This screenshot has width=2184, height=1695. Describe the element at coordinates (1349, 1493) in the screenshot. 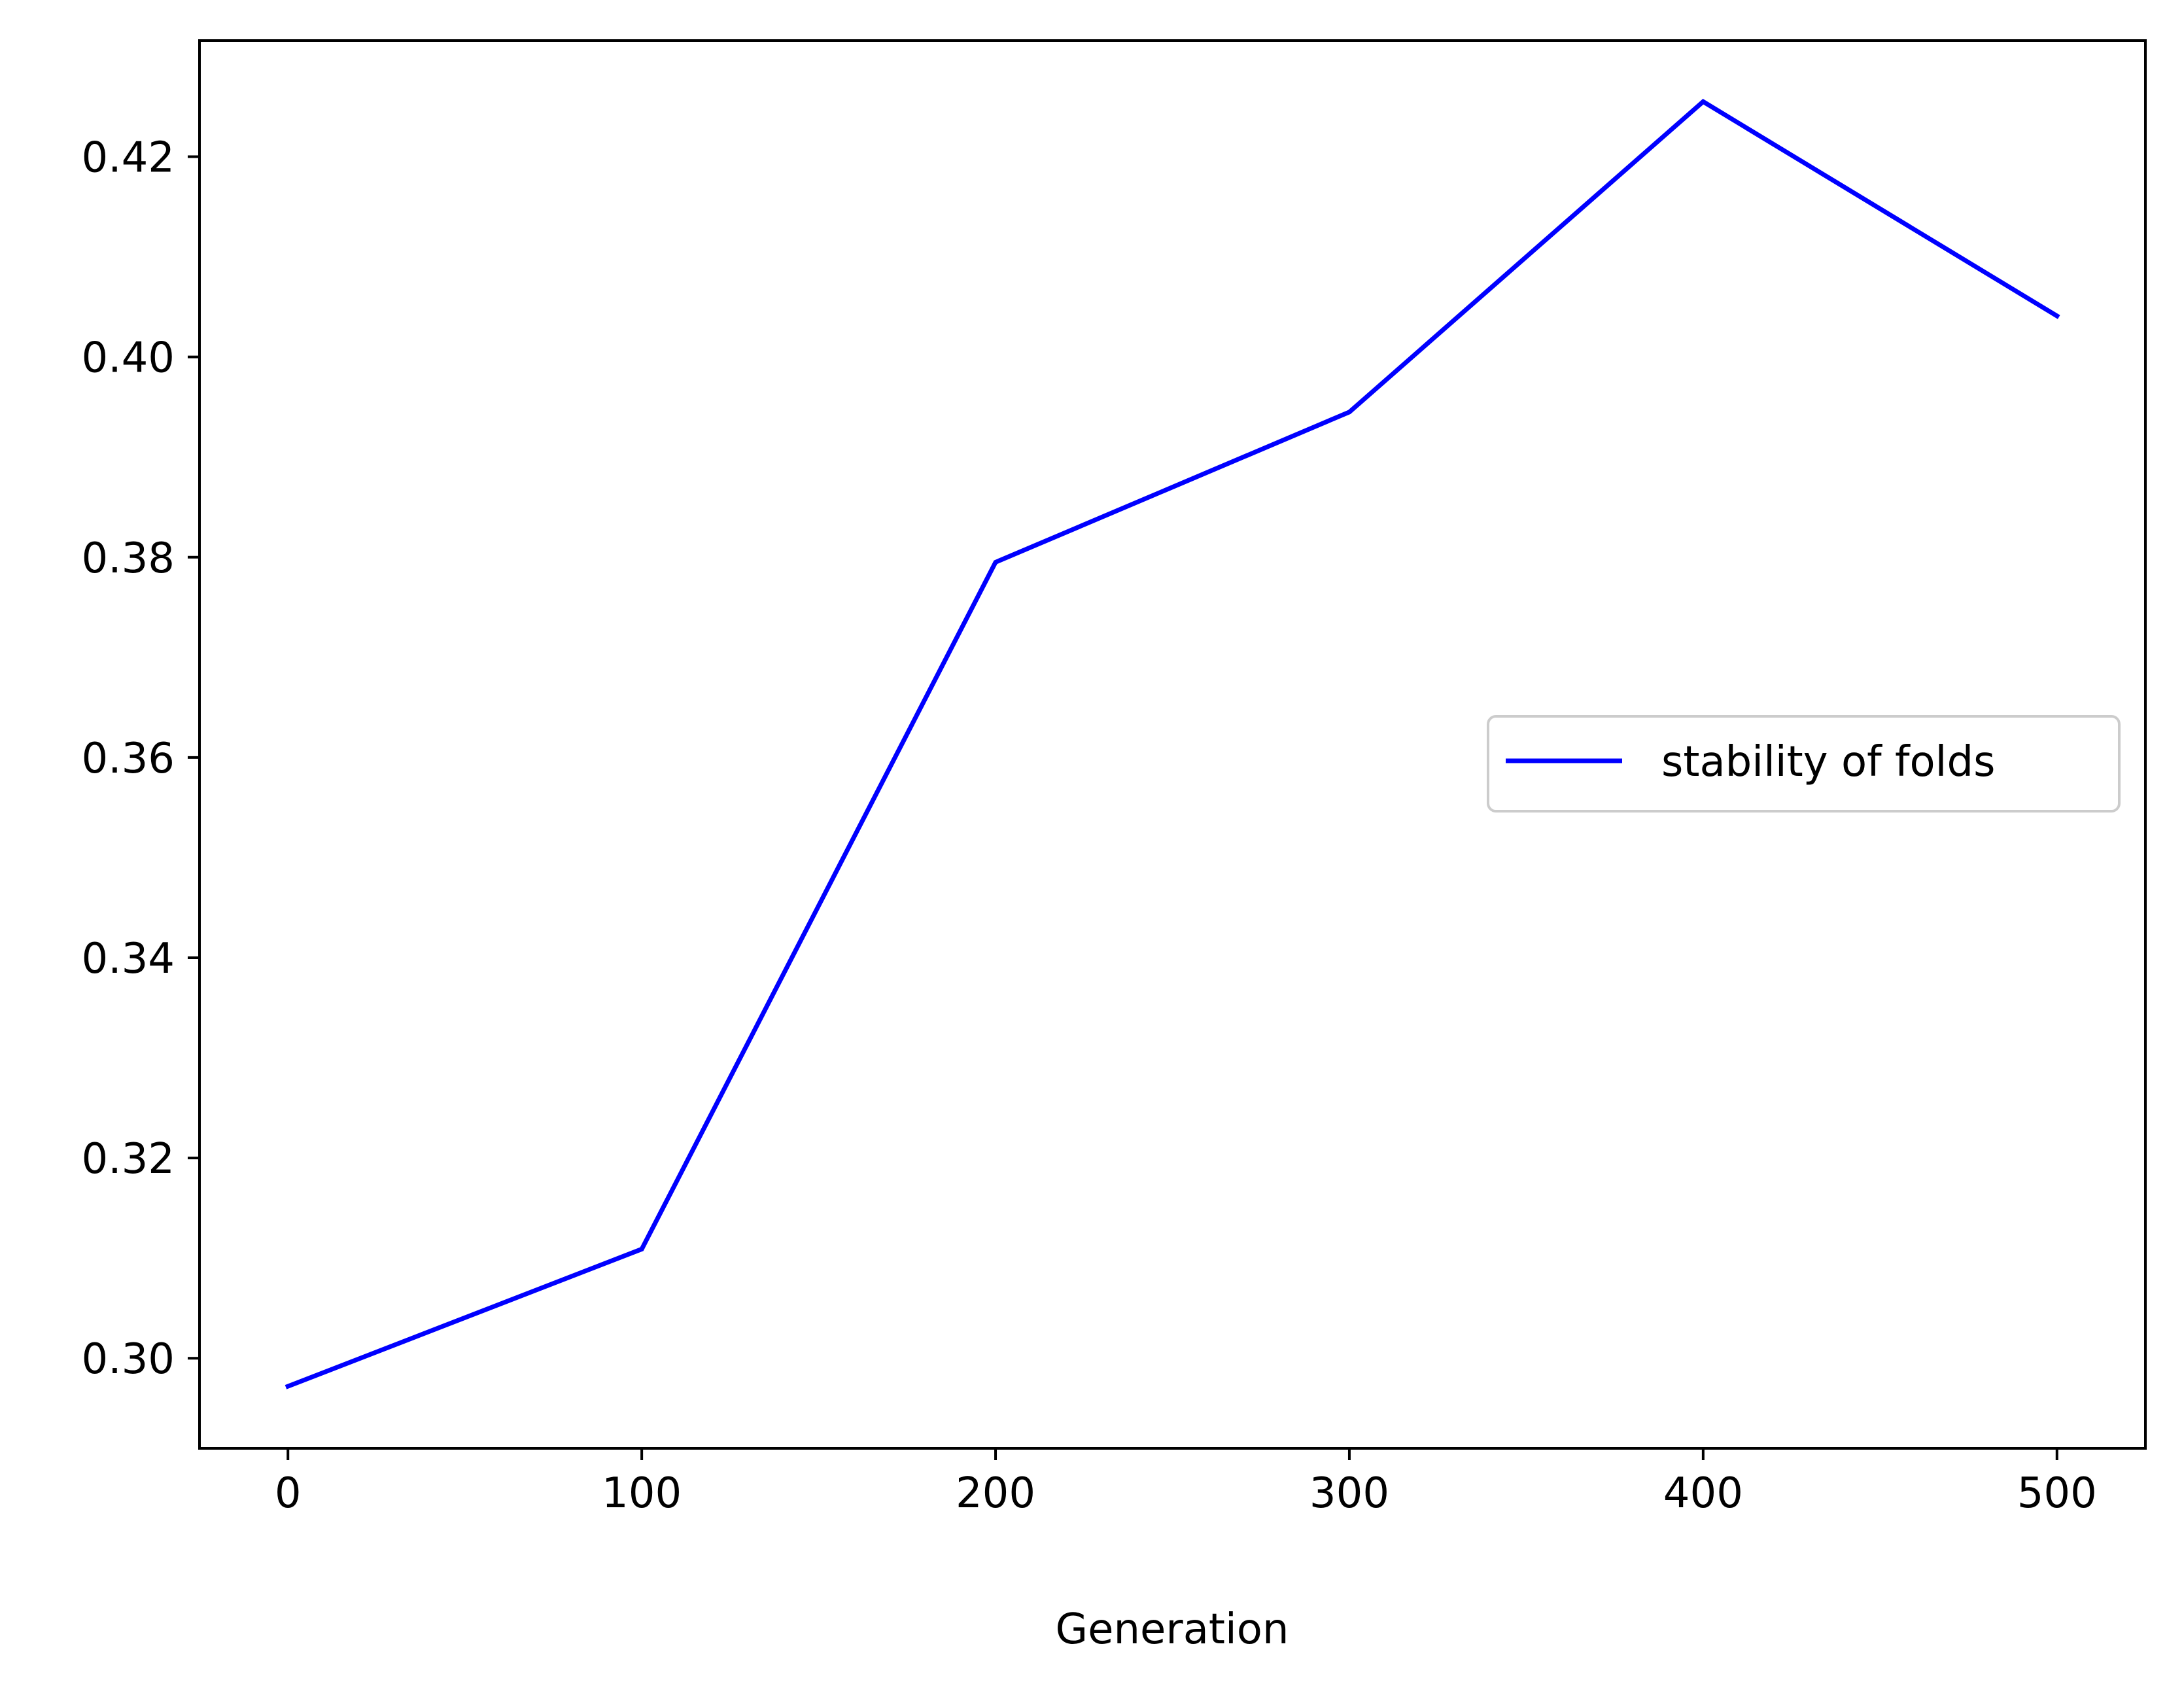

I see `x-tick-label: 300` at that location.